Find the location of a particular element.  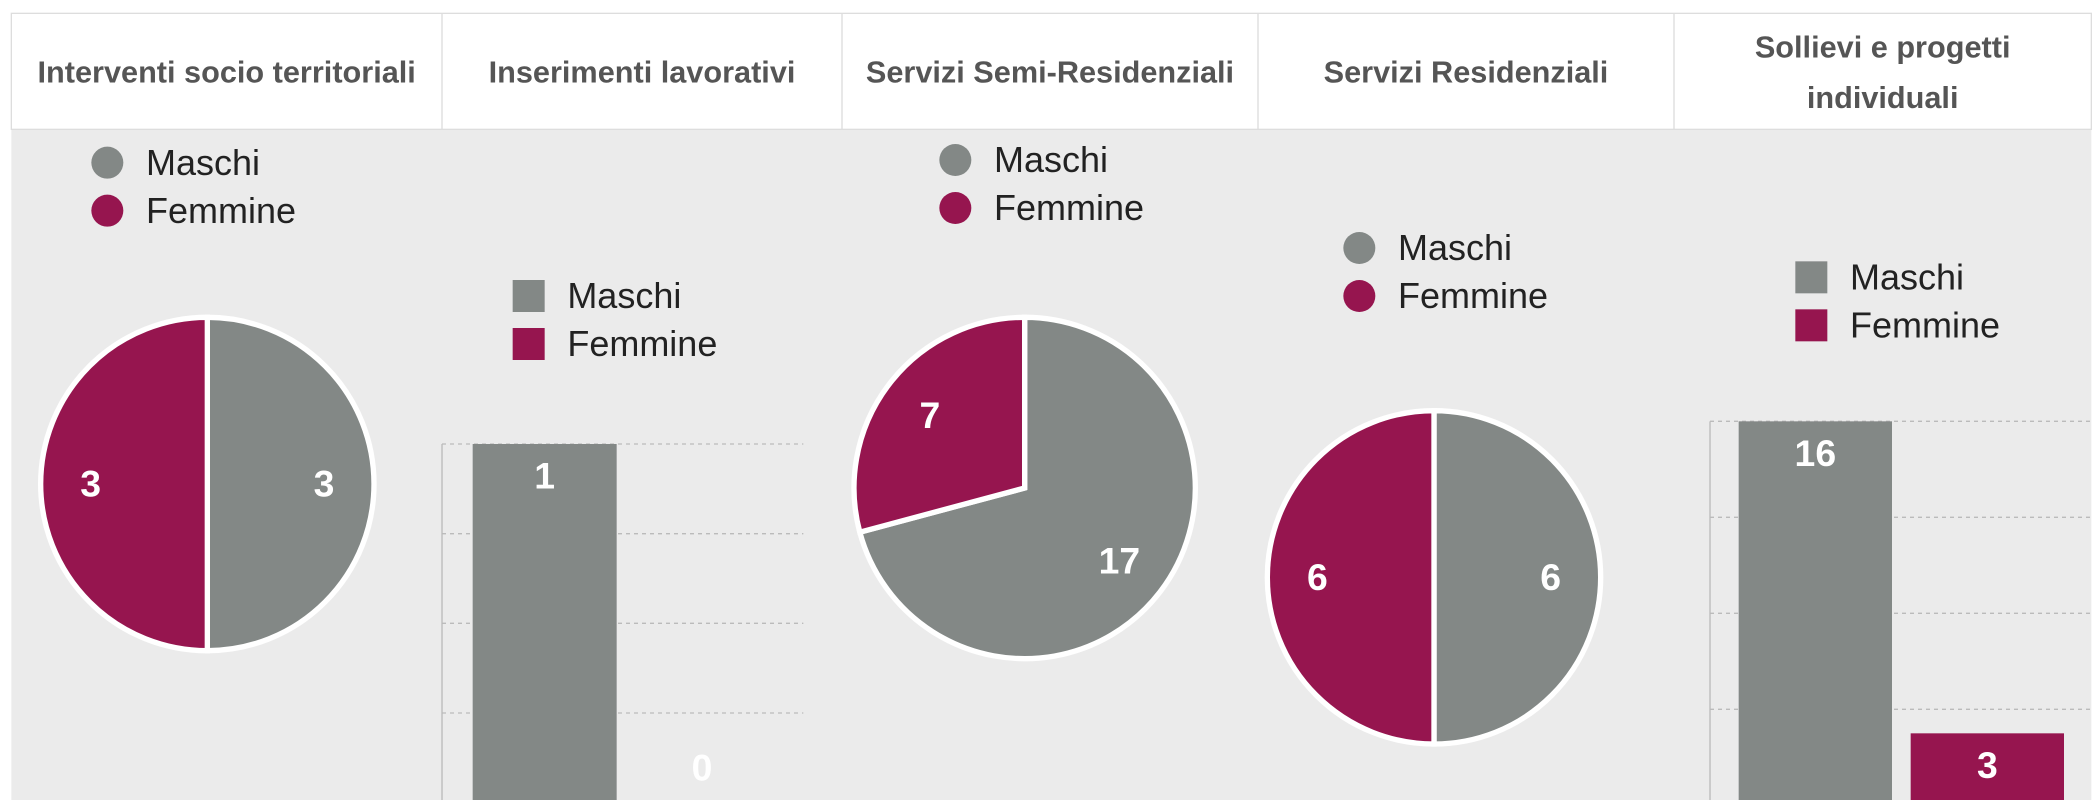

data-label: 0 is located at coordinates (702, 768).